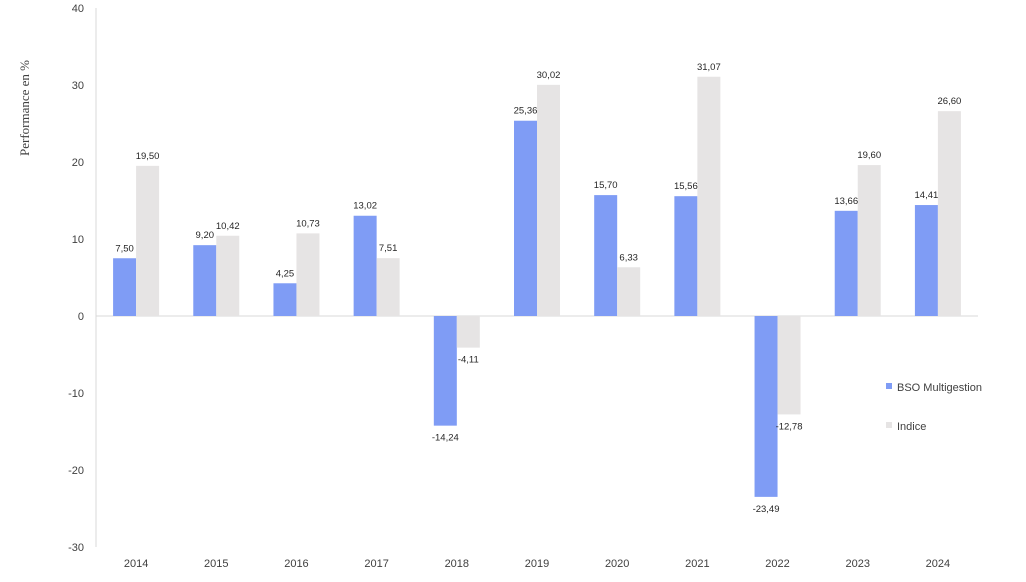 This screenshot has height=582, width=1026. Describe the element at coordinates (376, 564) in the screenshot. I see `x-tick-label: 2017` at that location.